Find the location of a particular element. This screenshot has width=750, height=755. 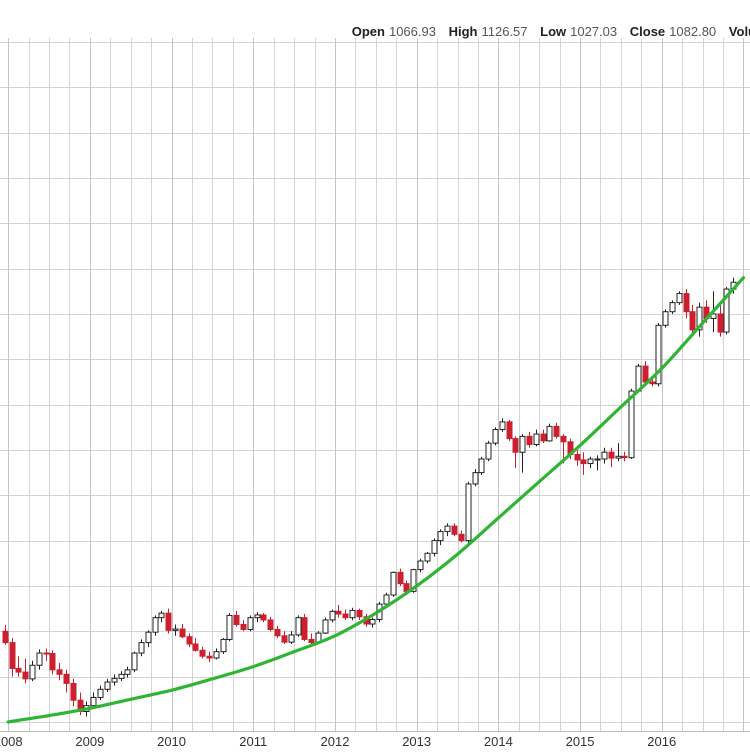

x-tick-label: 2009 is located at coordinates (89, 741).